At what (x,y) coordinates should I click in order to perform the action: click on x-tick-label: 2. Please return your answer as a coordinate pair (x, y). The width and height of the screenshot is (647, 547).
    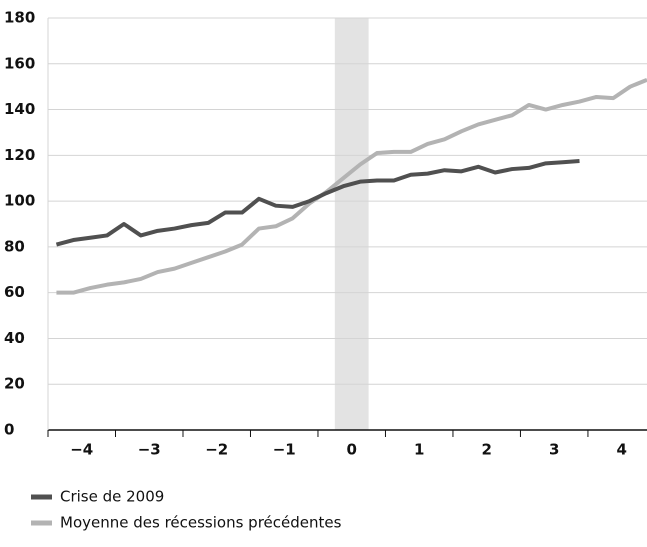
    Looking at the image, I should click on (486, 450).